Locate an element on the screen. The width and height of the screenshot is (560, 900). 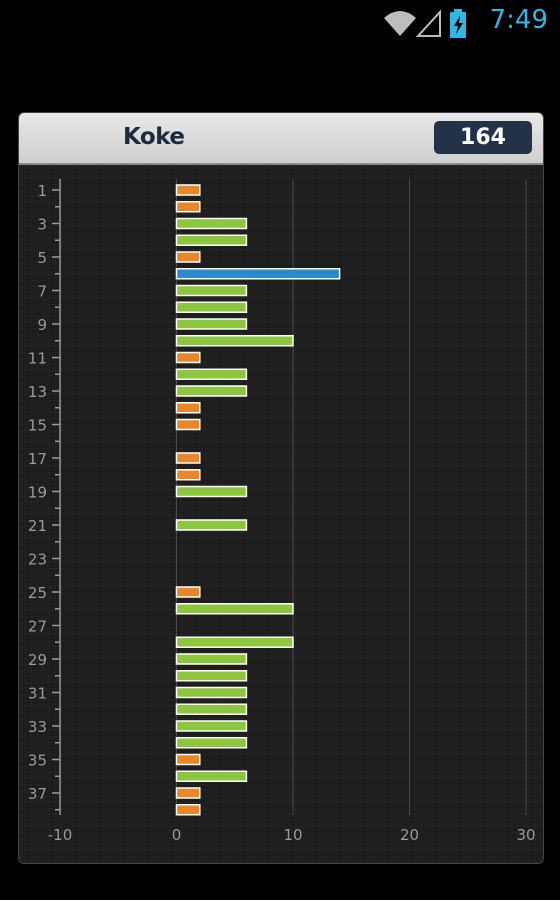
battery-charging-icon is located at coordinates (458, 23).